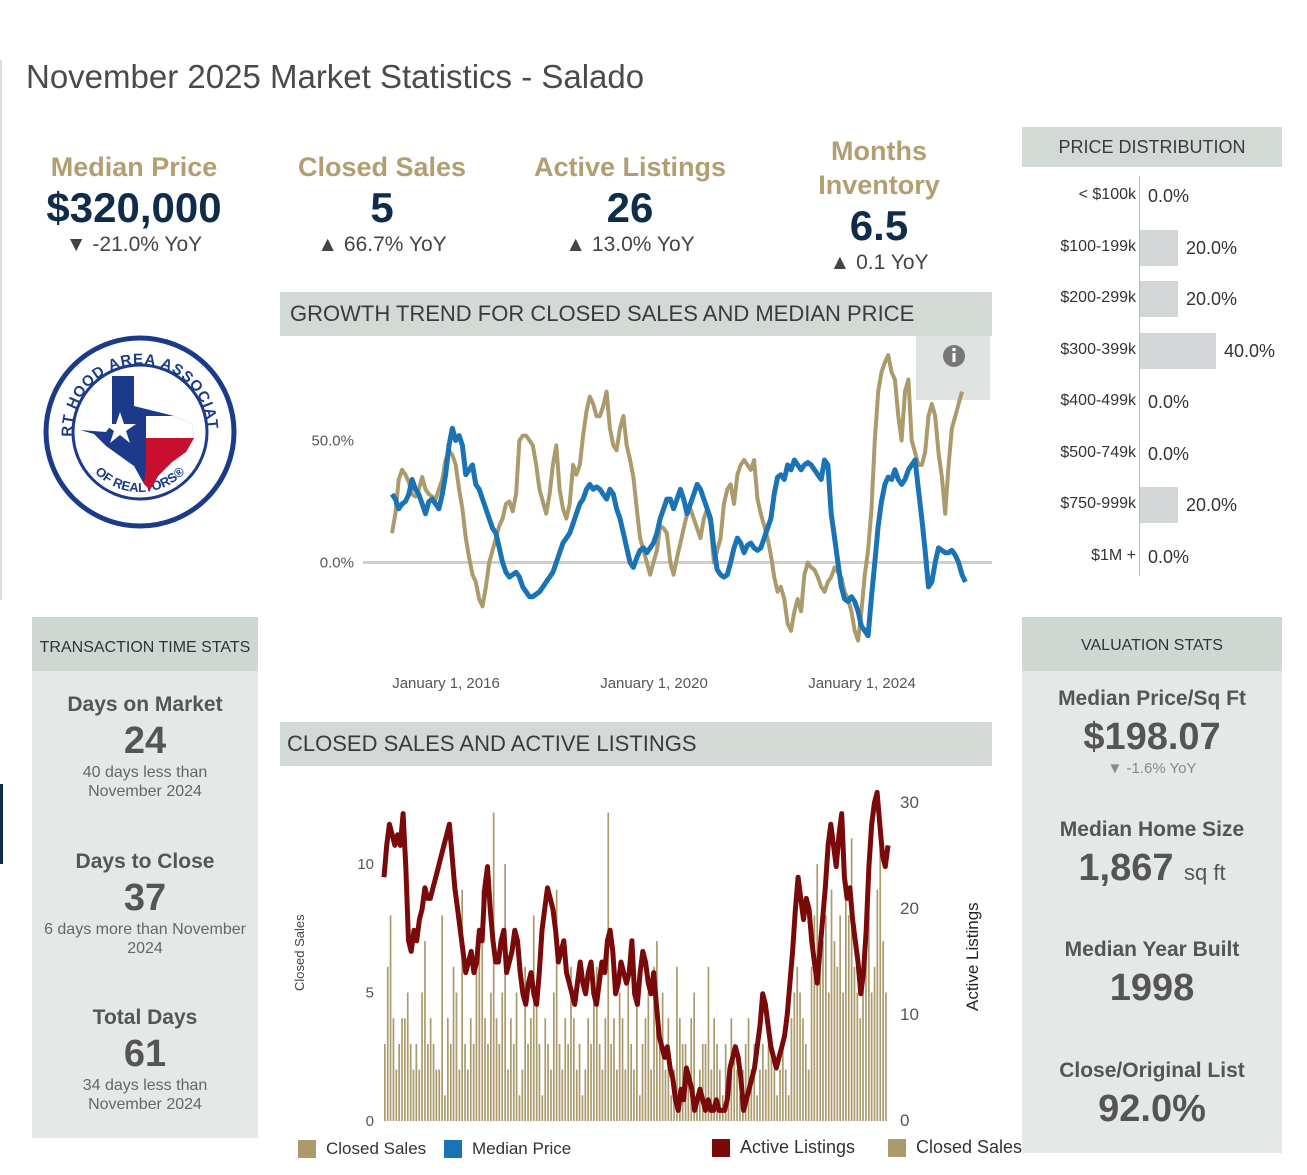 Image resolution: width=1307 pixels, height=1175 pixels. Describe the element at coordinates (1152, 988) in the screenshot. I see `stat-value: 1998` at that location.